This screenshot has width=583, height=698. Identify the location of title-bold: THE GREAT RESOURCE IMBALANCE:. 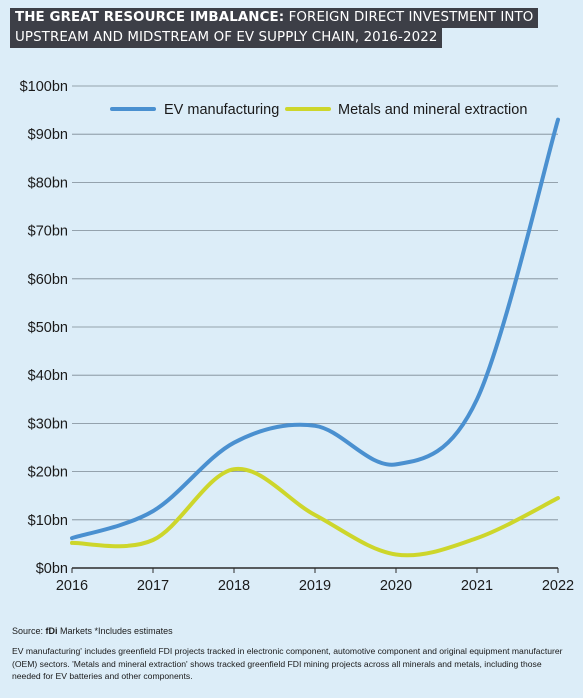
(150, 17).